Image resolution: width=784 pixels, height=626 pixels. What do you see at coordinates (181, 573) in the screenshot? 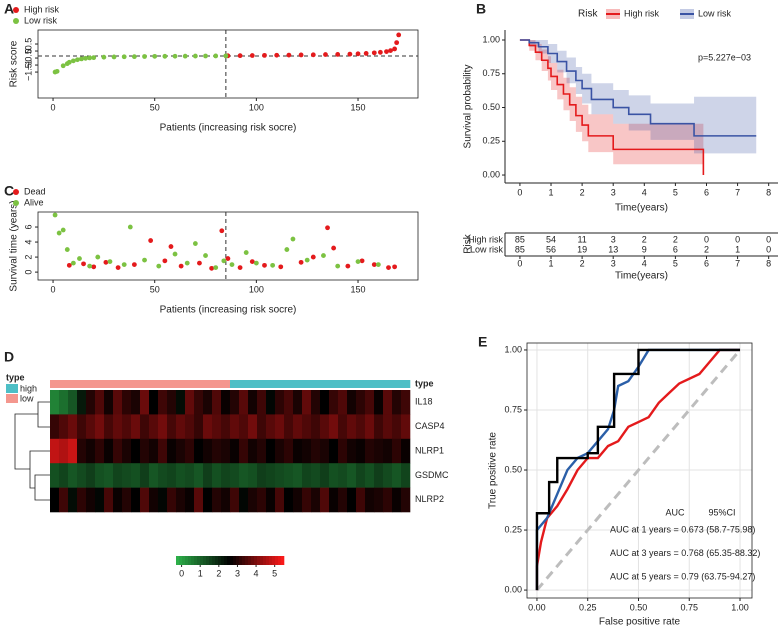
I see `colorbar-tick-label: 0` at bounding box center [181, 573].